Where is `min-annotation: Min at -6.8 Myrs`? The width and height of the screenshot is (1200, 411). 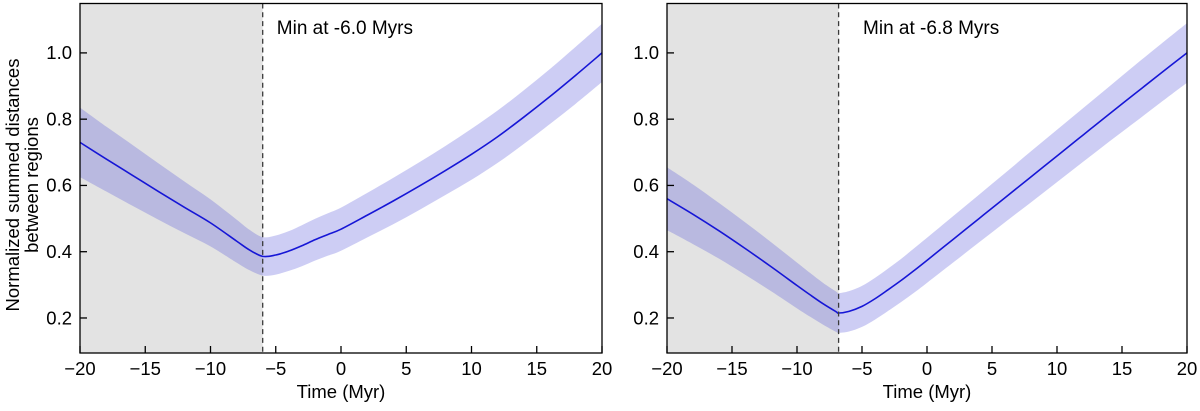
min-annotation: Min at -6.8 Myrs is located at coordinates (931, 28).